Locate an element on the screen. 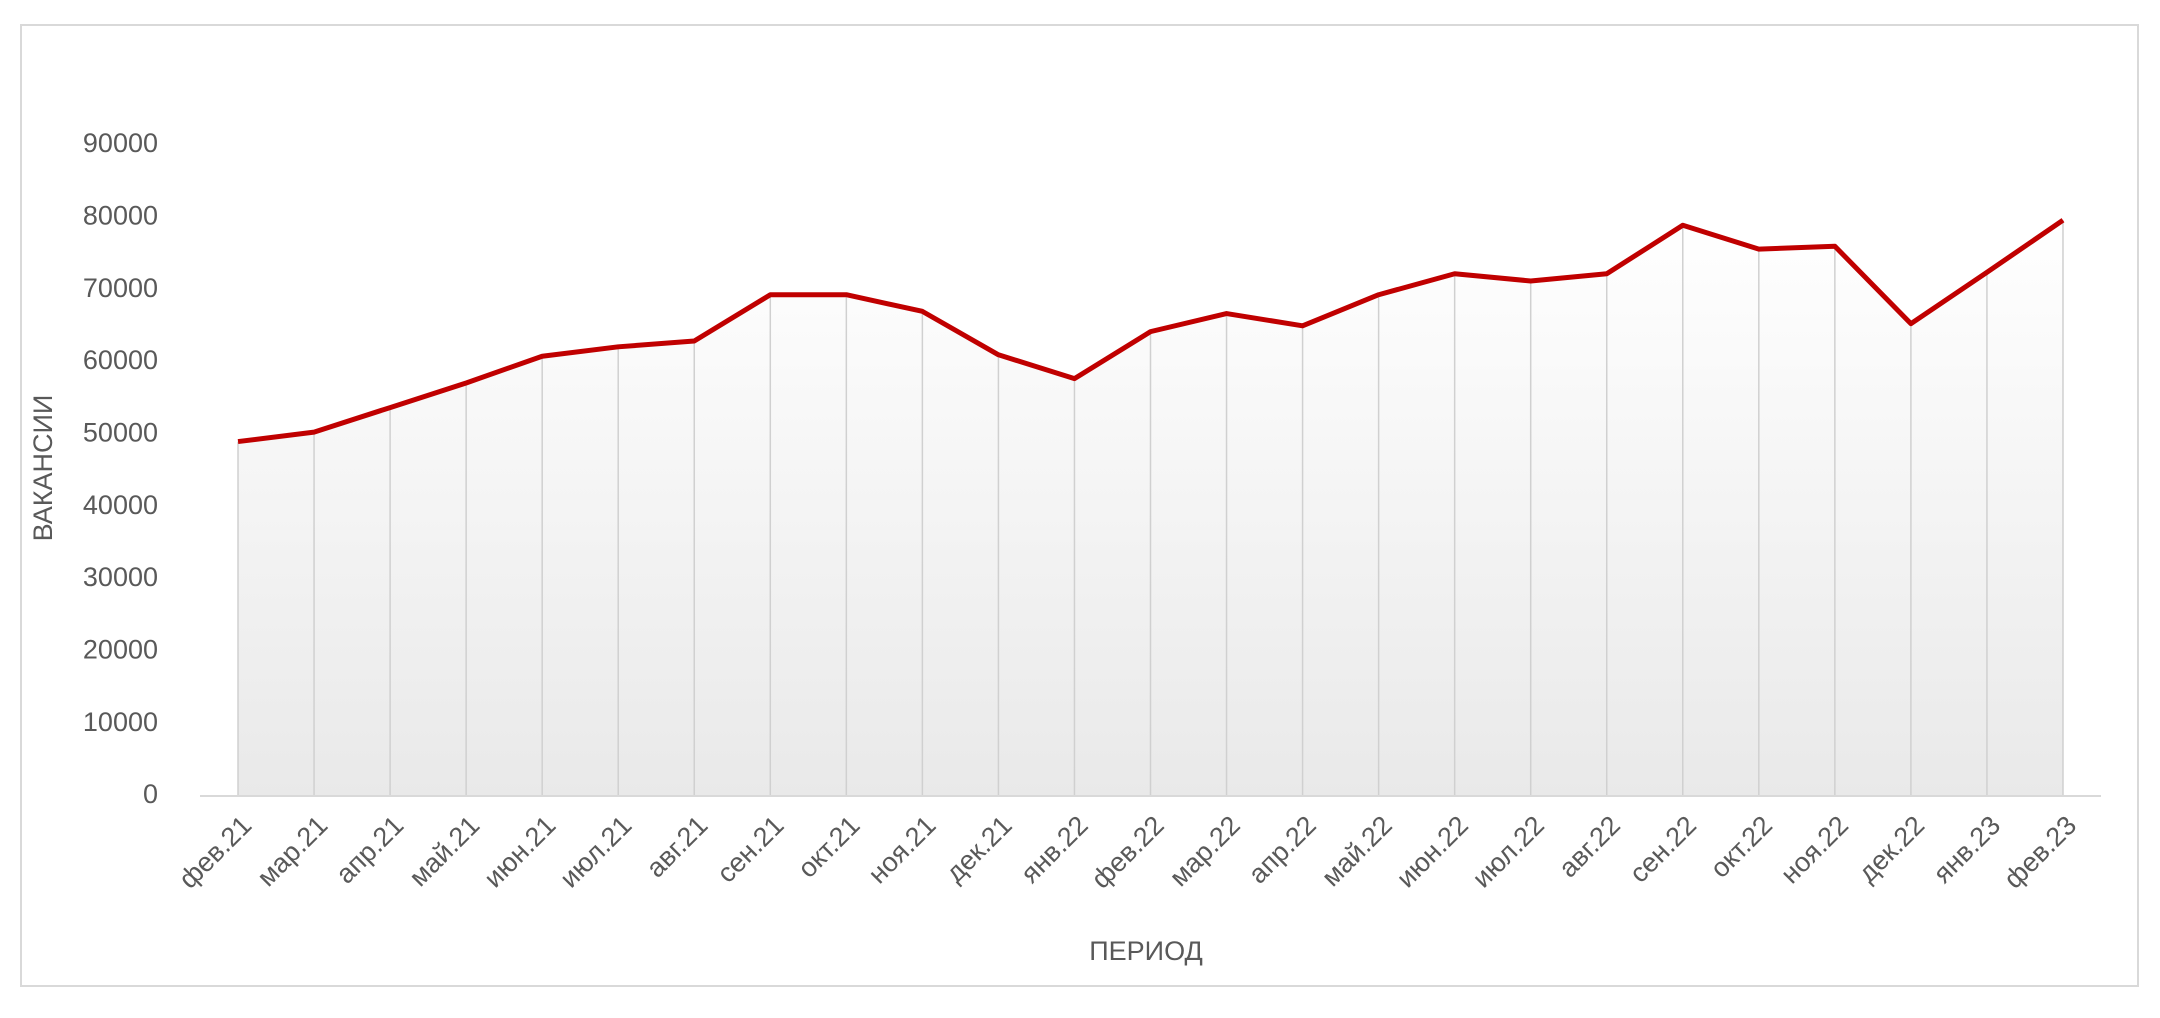 The width and height of the screenshot is (2160, 1018). y-tick-label: 70000 is located at coordinates (120, 288).